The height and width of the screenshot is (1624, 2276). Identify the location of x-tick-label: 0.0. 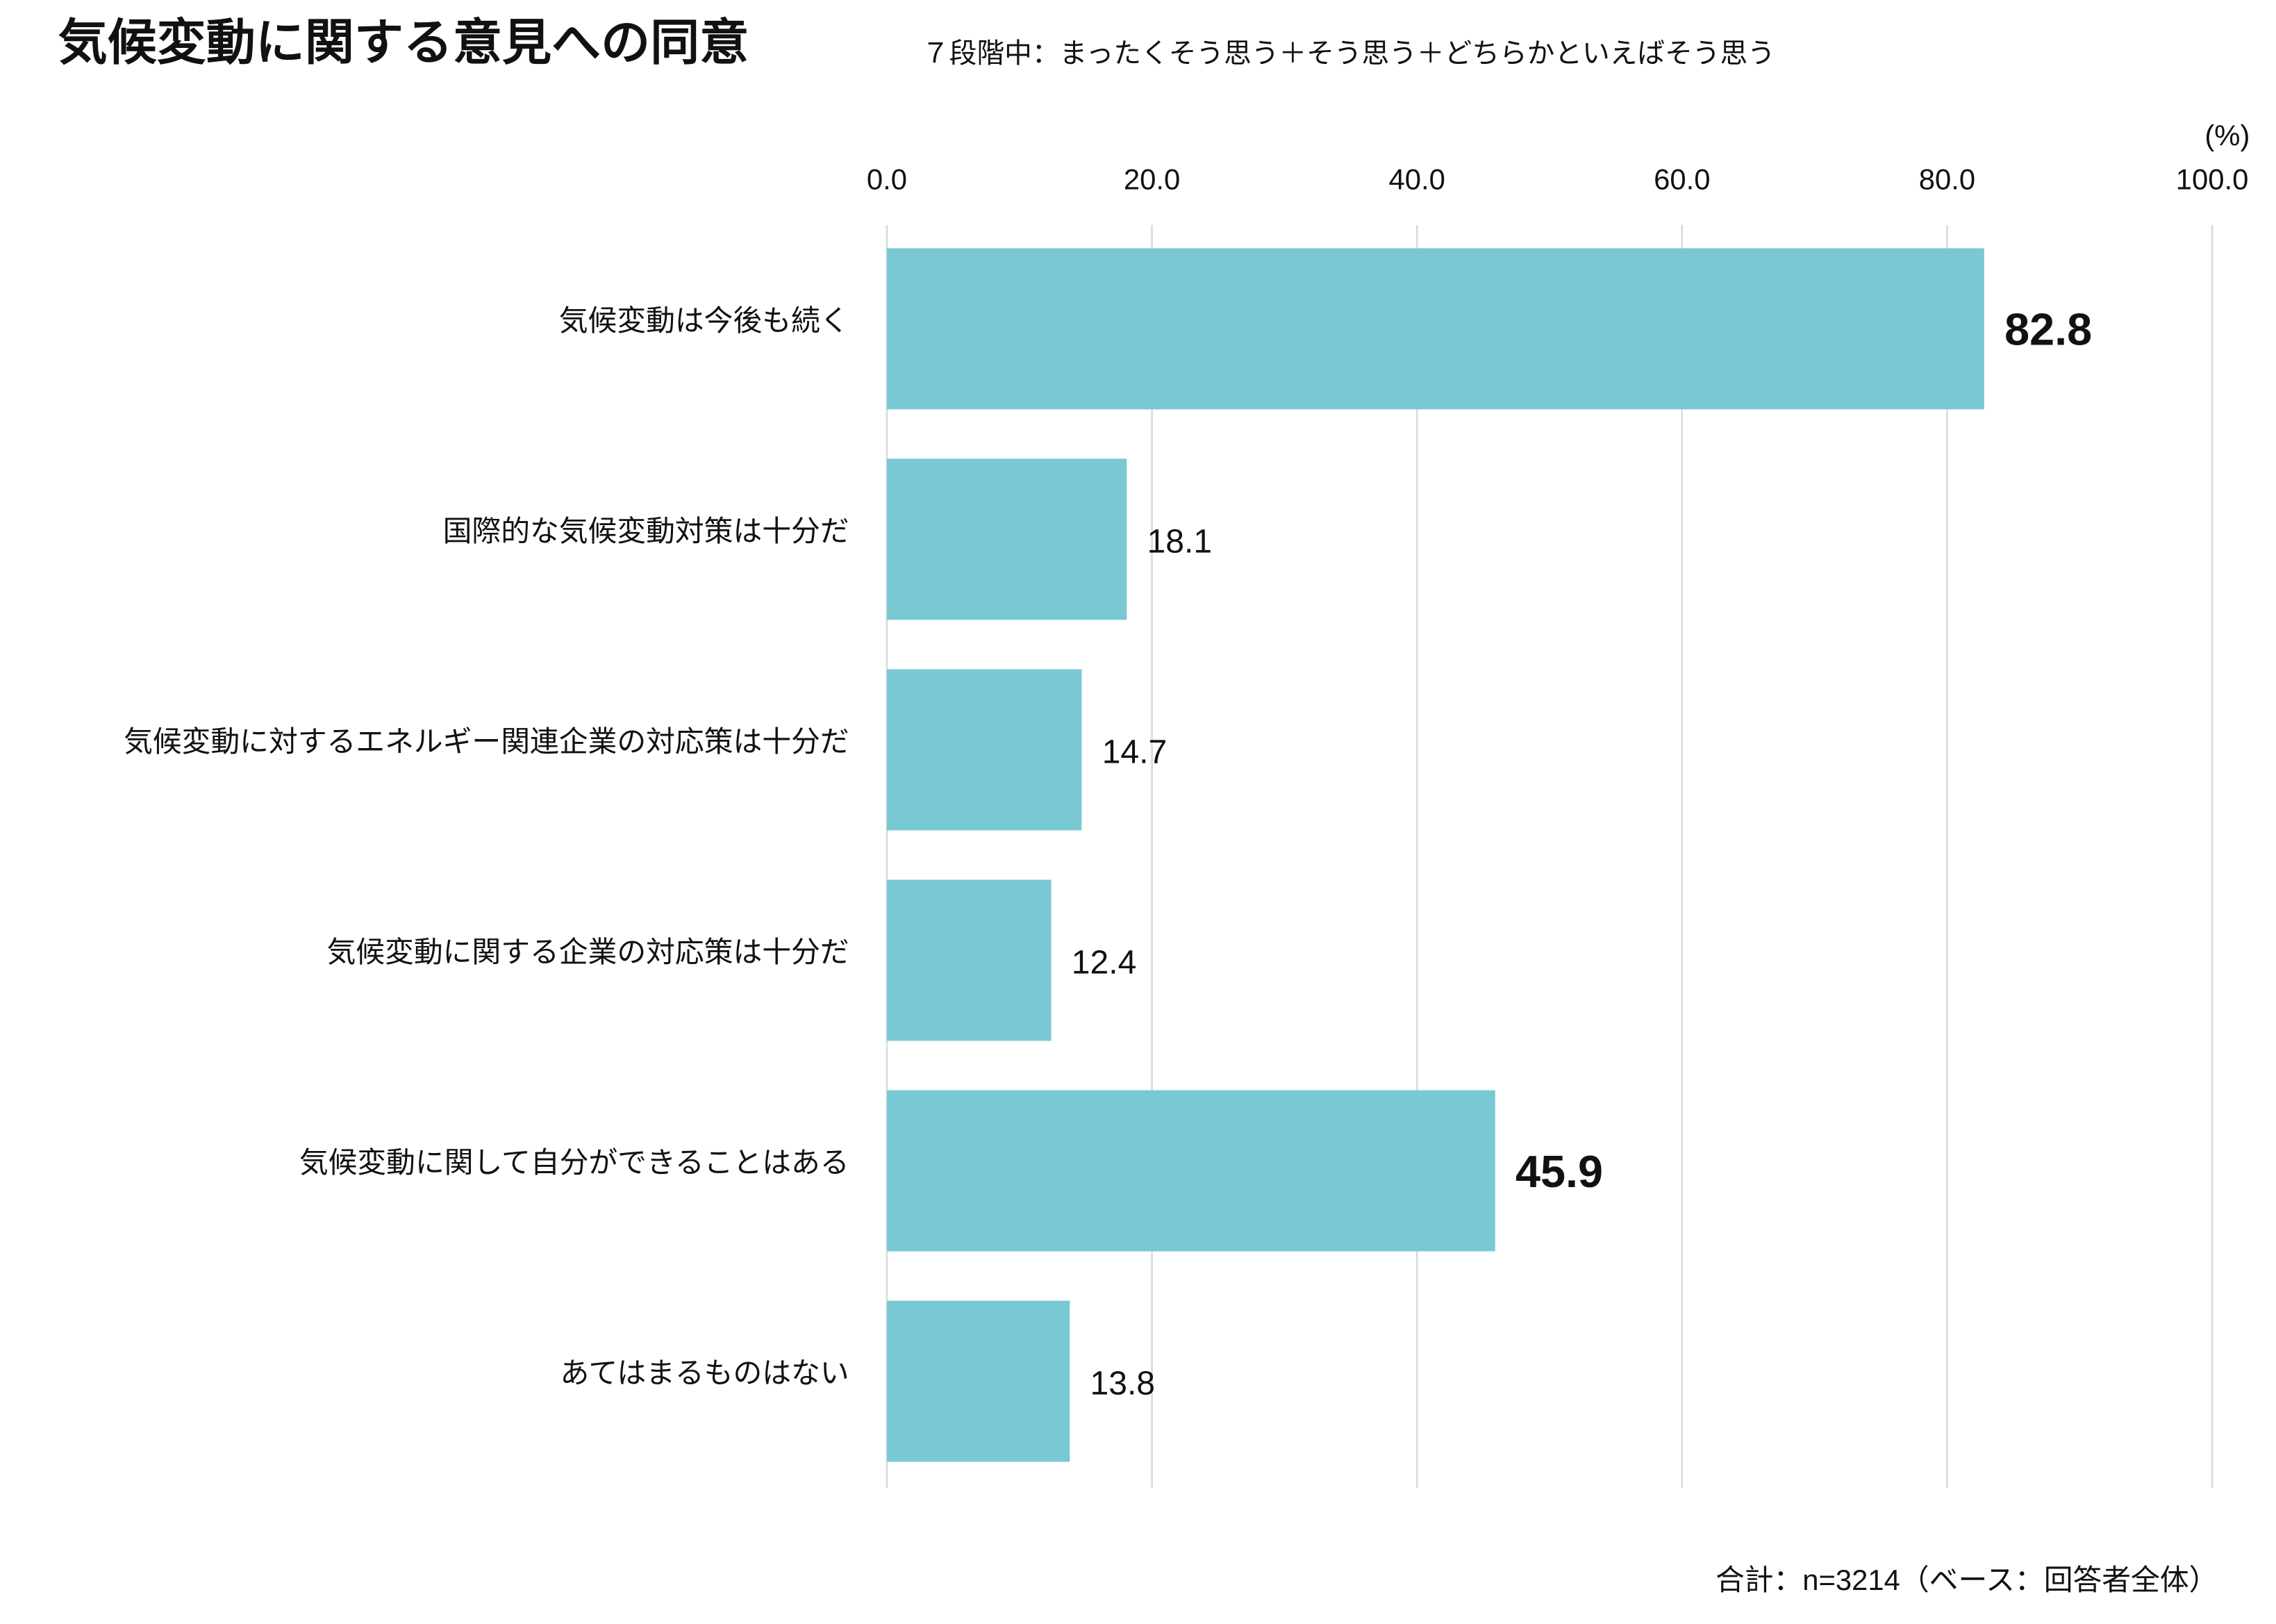
(887, 179).